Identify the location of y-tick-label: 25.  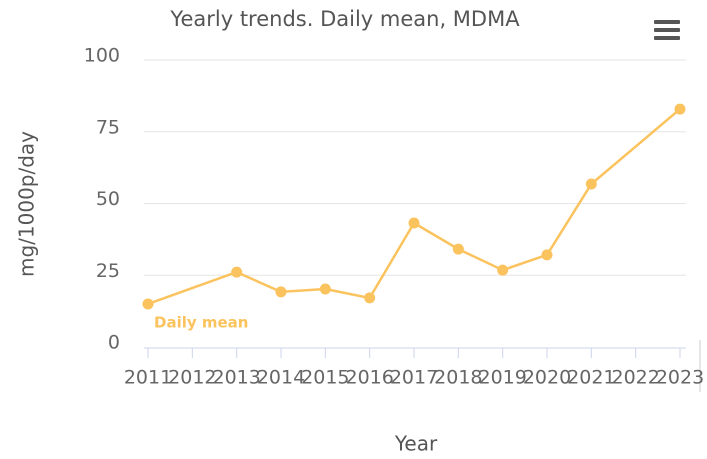
(108, 271).